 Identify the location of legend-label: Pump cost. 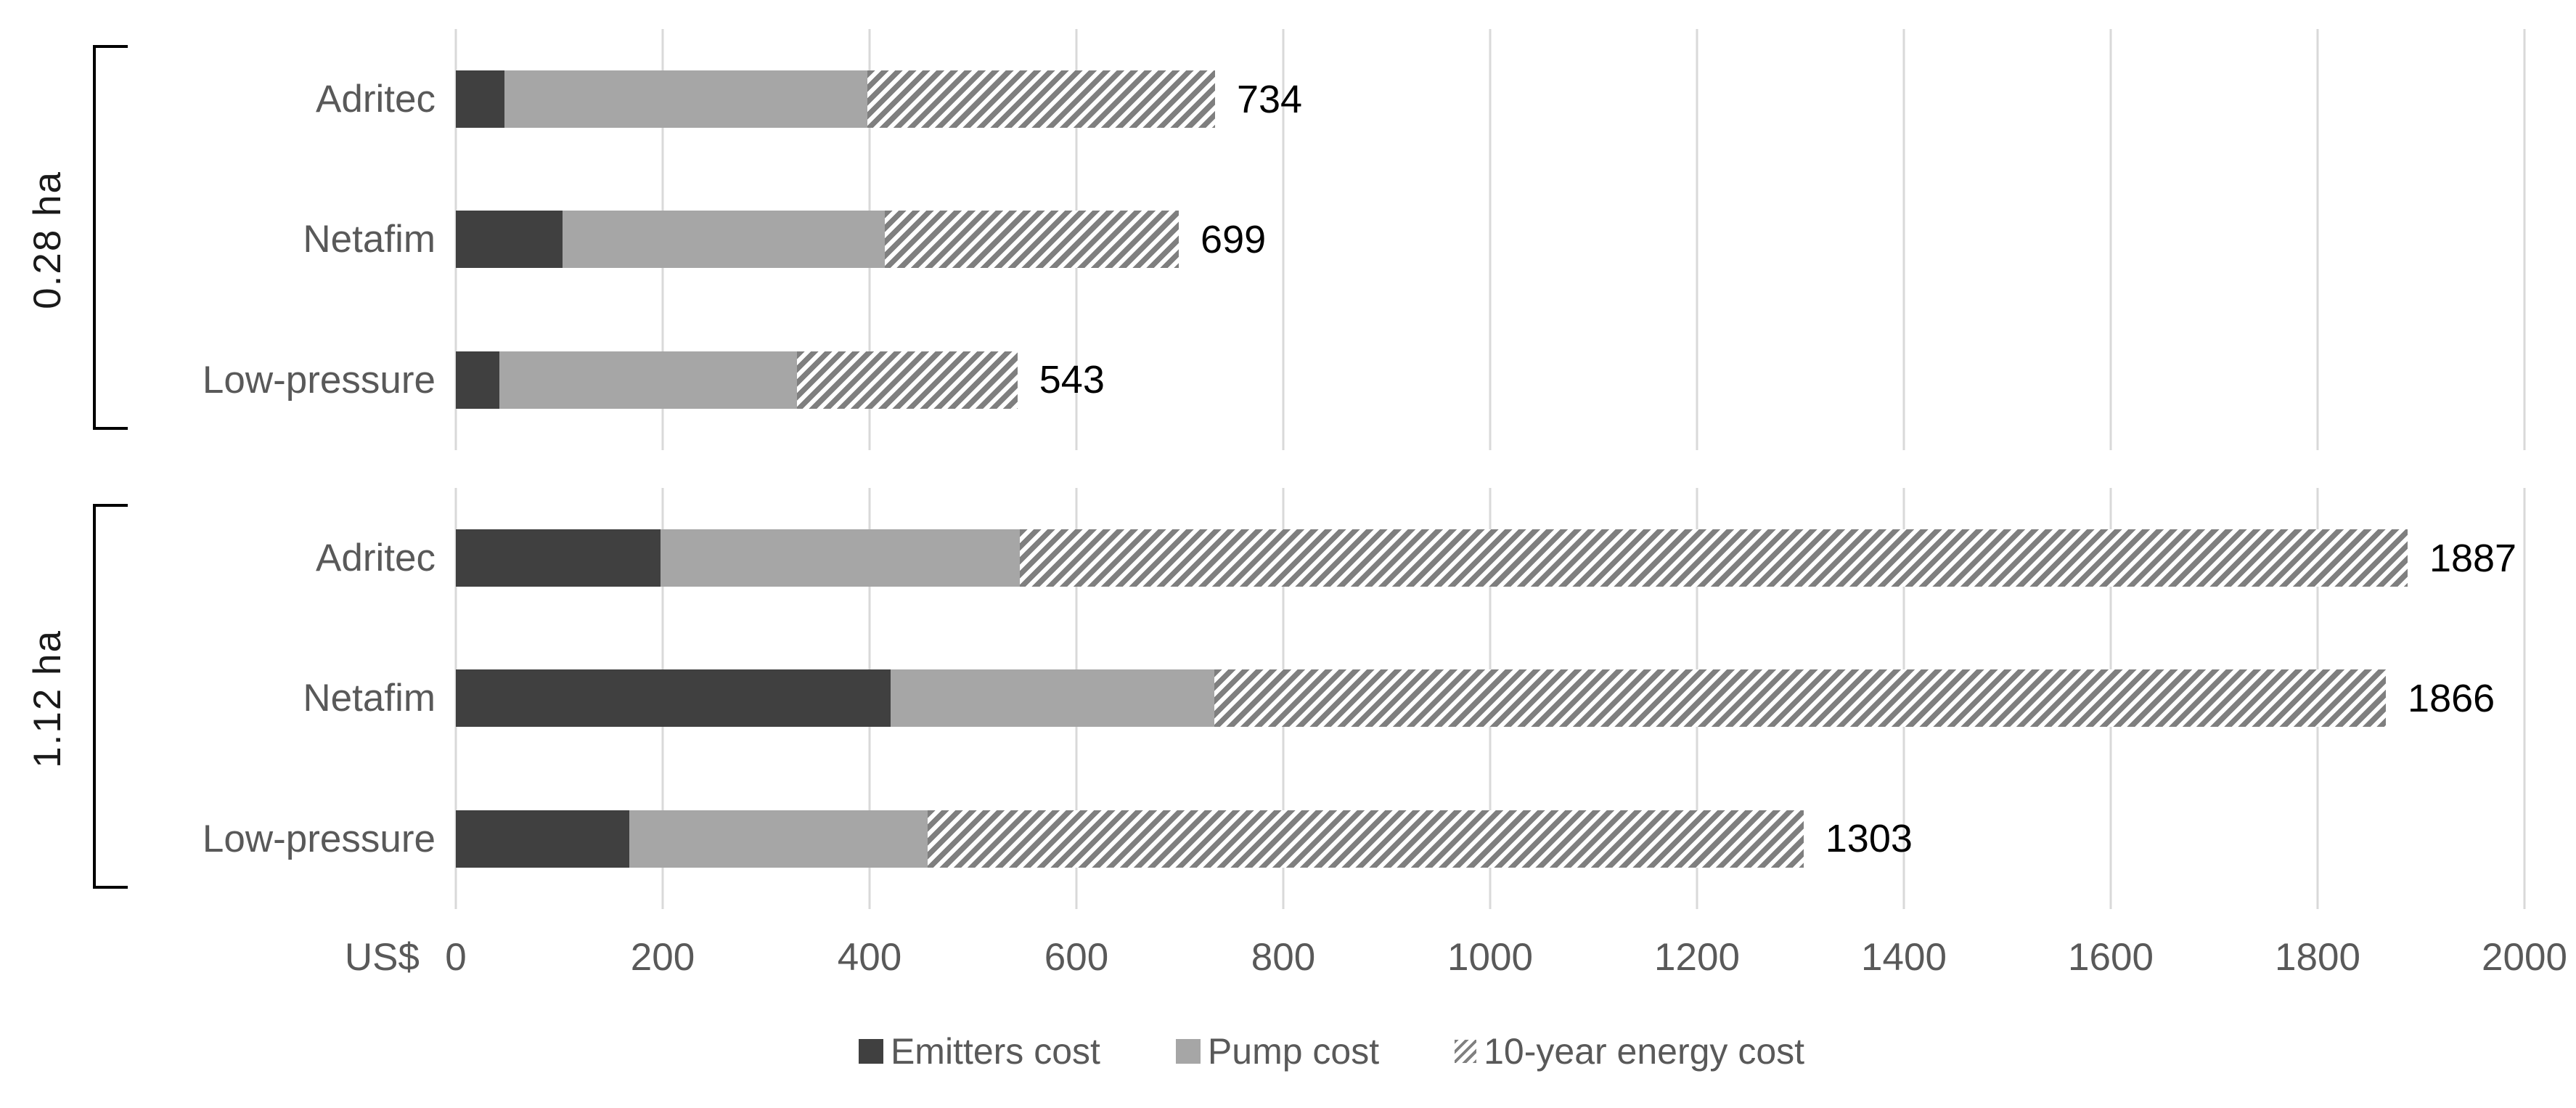
(1294, 1052).